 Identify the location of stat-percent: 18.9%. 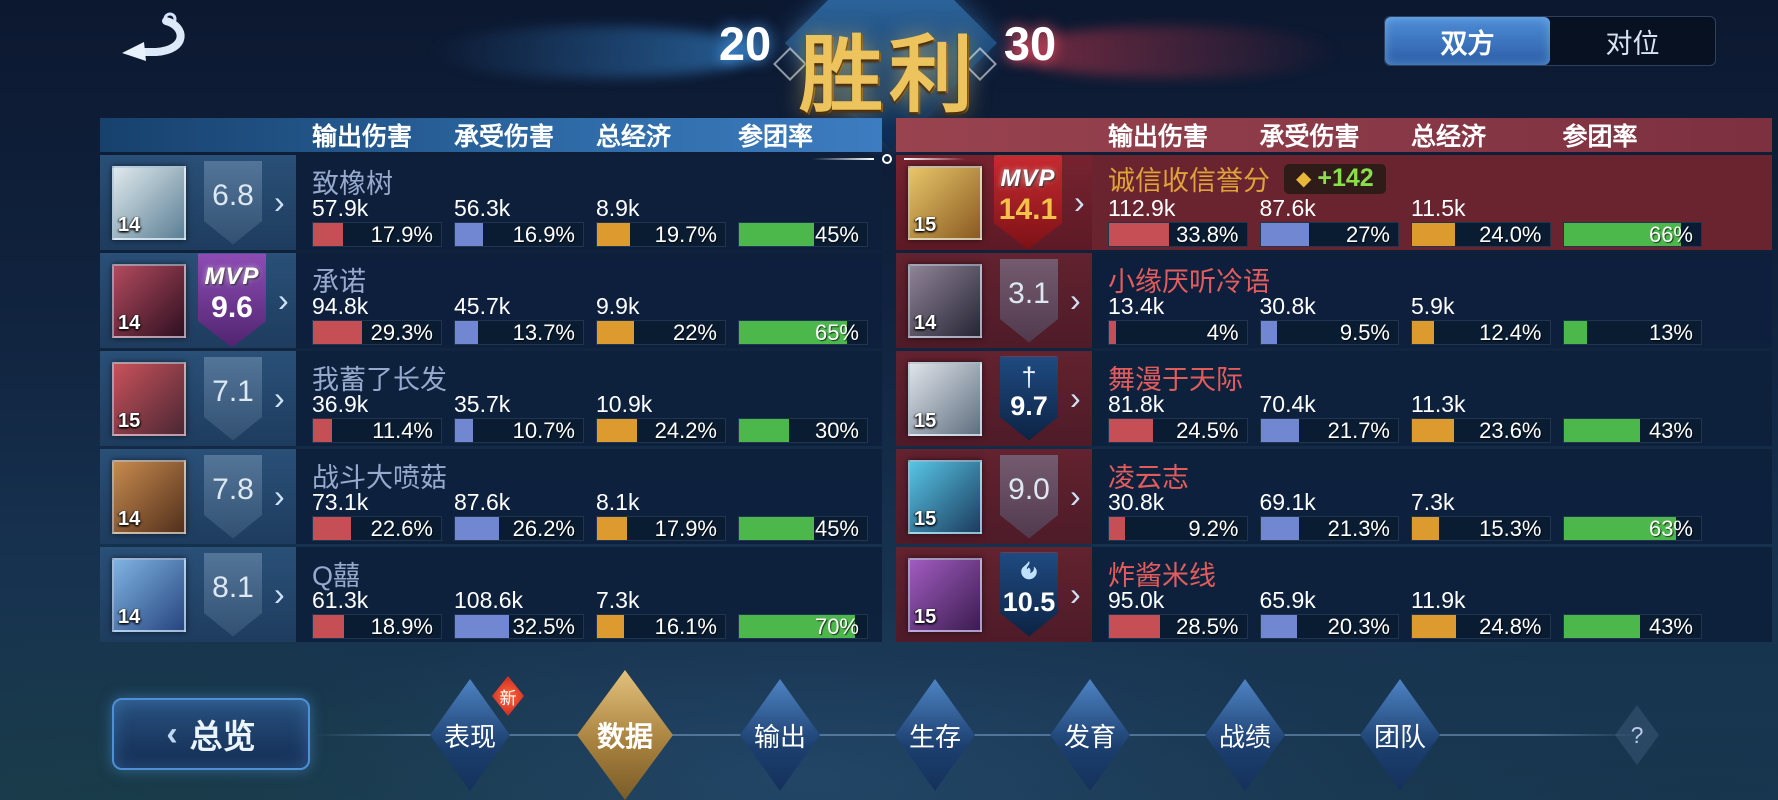
(401, 626).